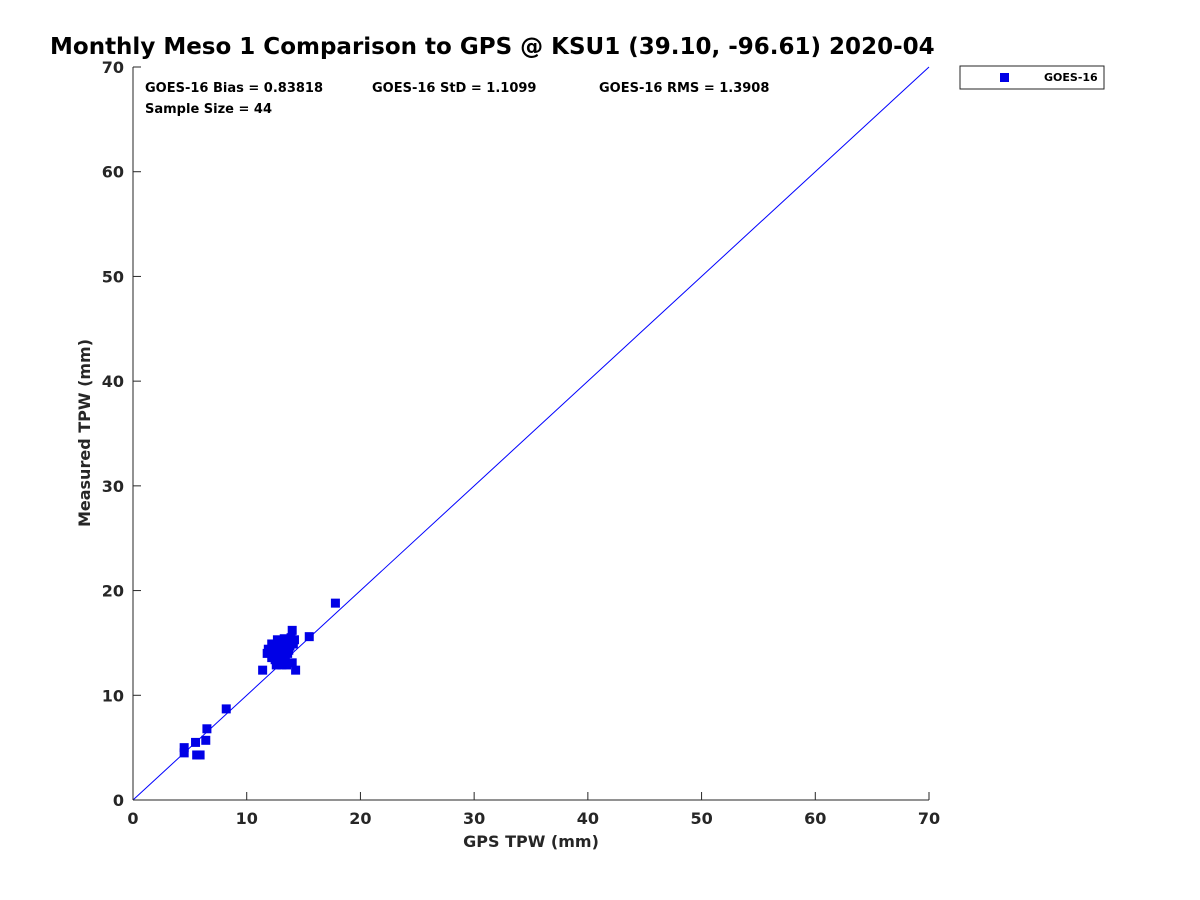 The width and height of the screenshot is (1200, 900). Describe the element at coordinates (118, 800) in the screenshot. I see `y-tick-label: 0` at that location.